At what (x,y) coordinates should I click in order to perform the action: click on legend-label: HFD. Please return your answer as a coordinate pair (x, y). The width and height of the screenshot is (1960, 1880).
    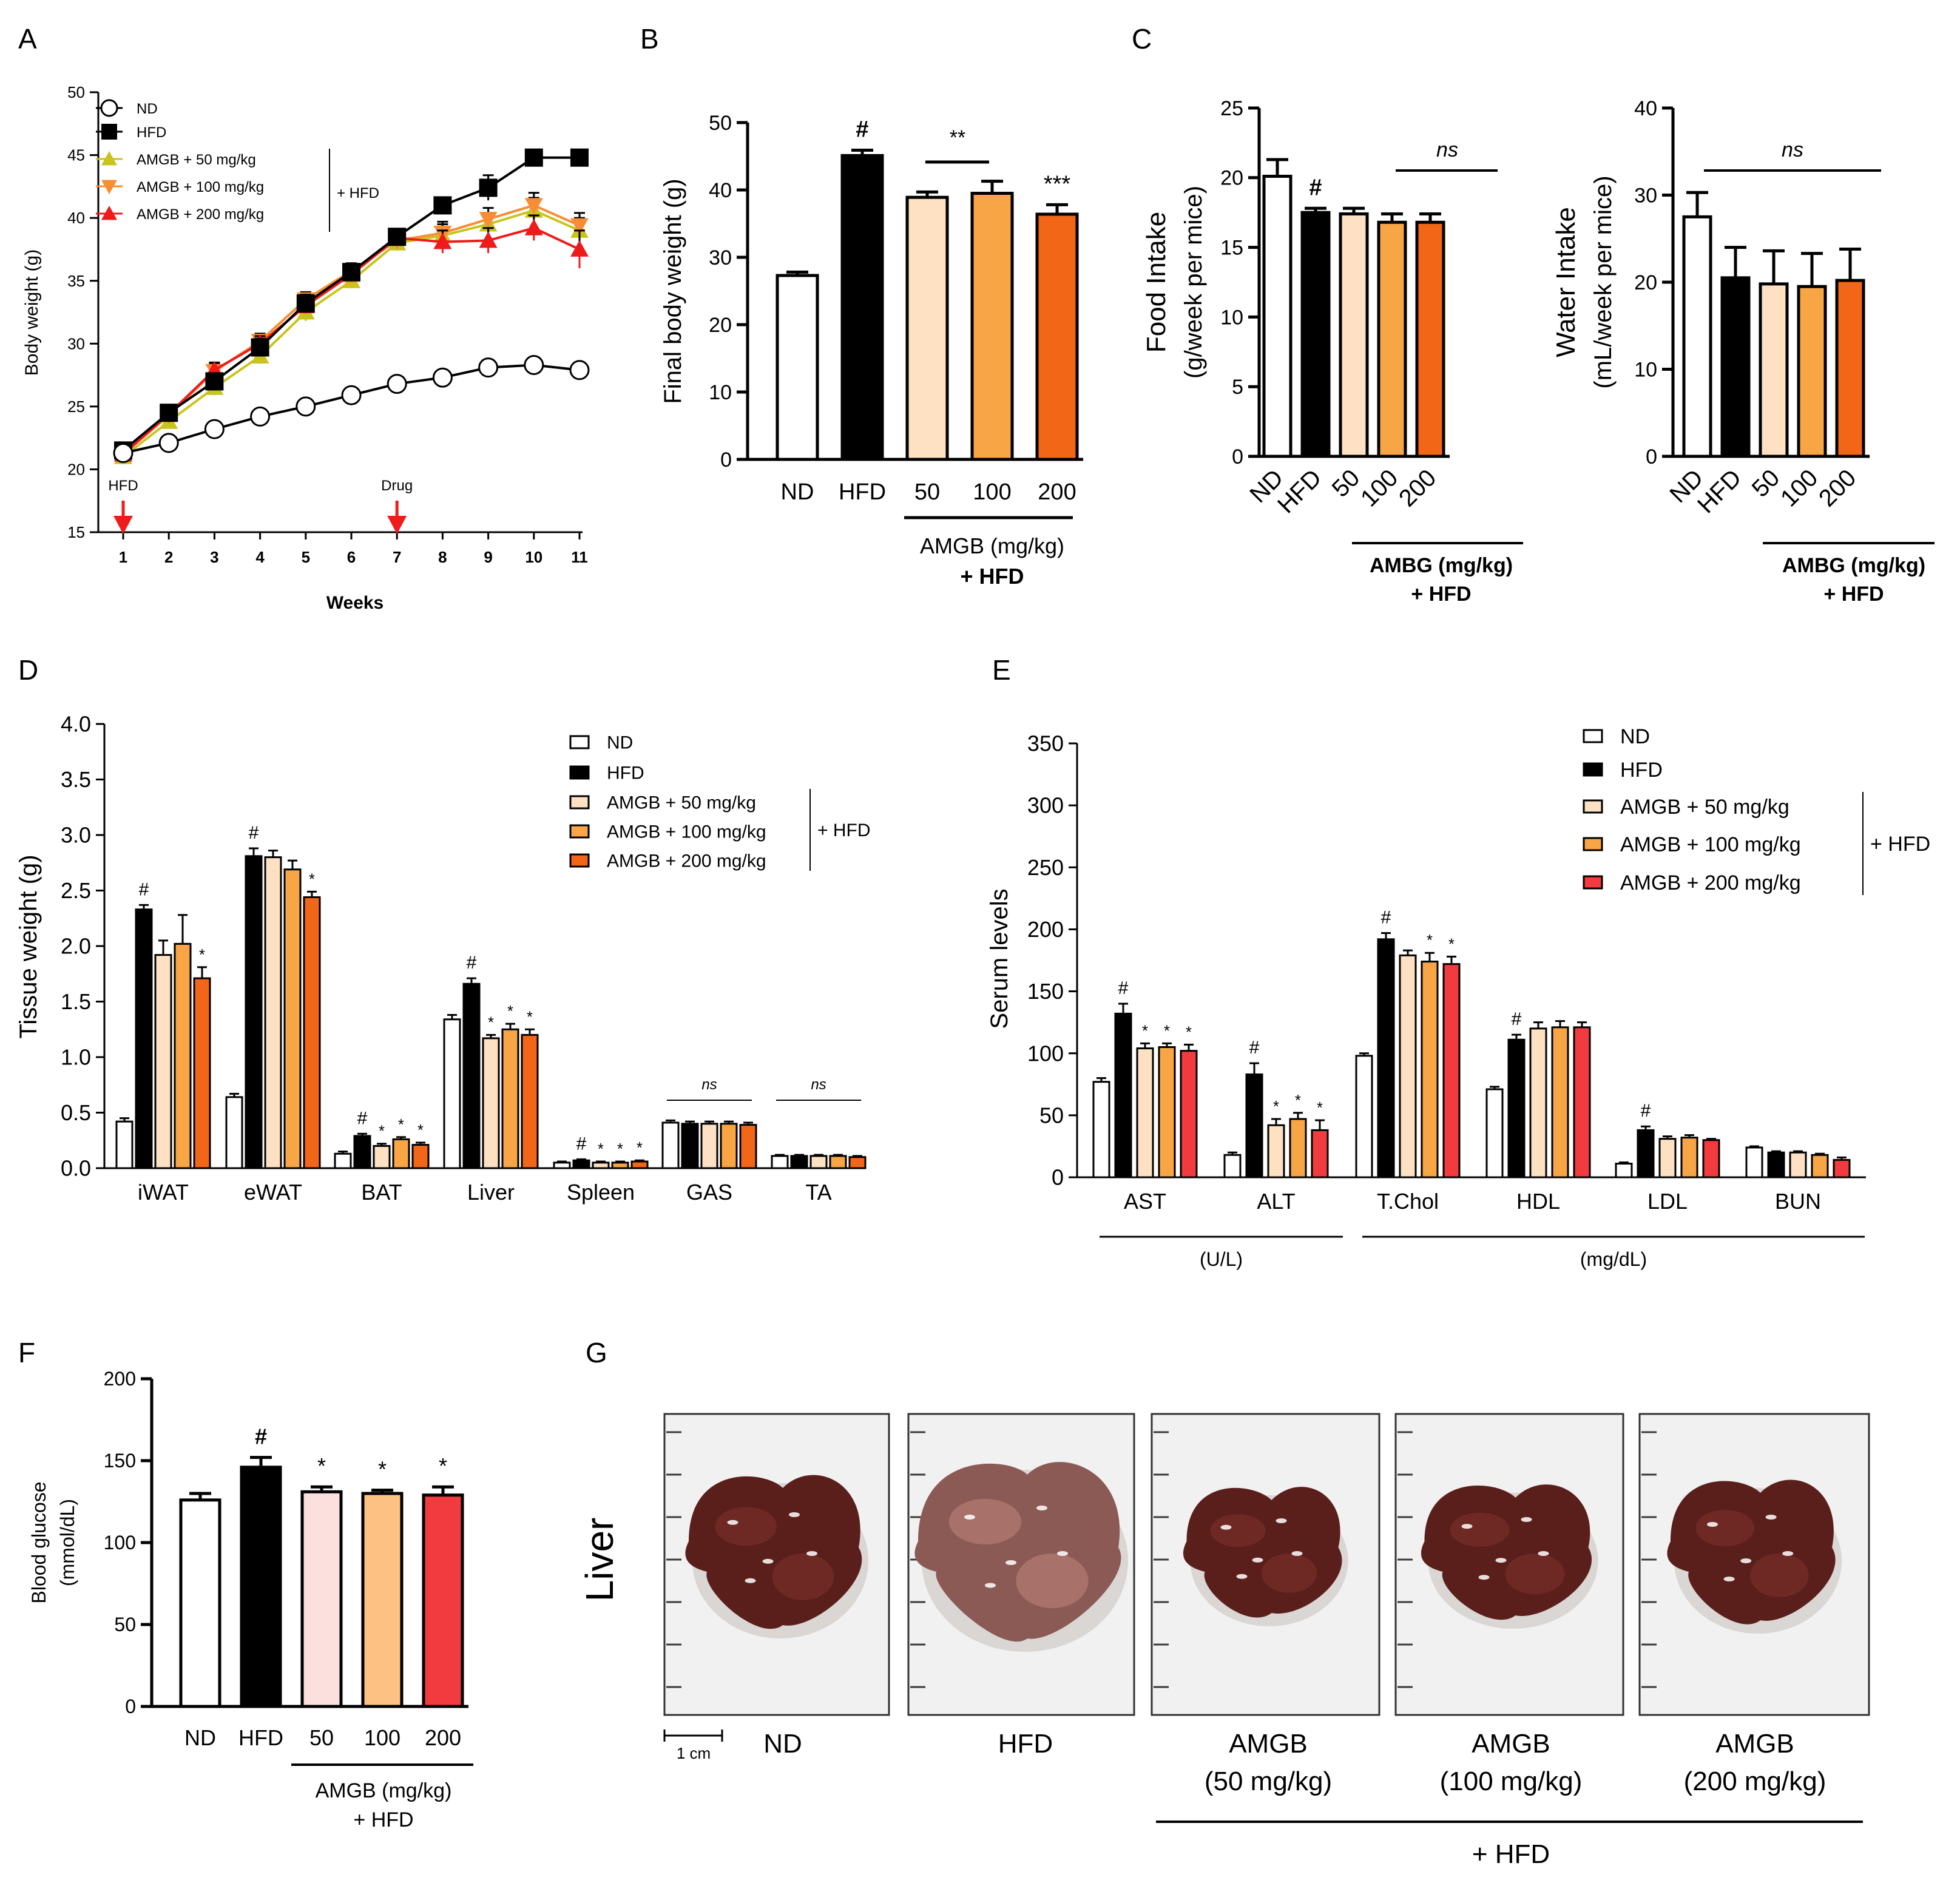
    Looking at the image, I should click on (626, 773).